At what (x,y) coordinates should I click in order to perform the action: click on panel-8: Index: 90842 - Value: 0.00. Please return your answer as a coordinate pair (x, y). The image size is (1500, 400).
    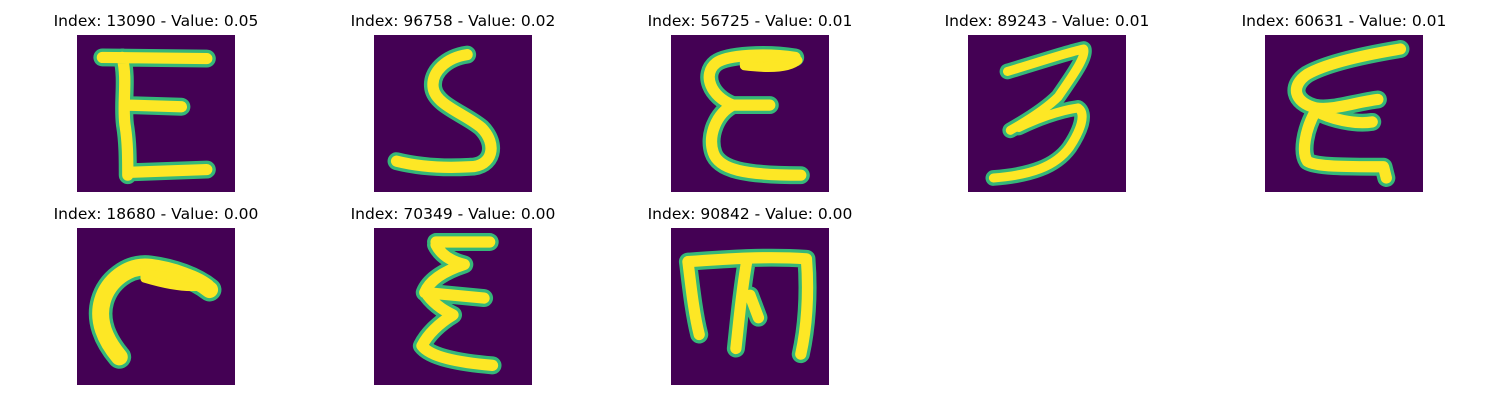
    Looking at the image, I should click on (744, 295).